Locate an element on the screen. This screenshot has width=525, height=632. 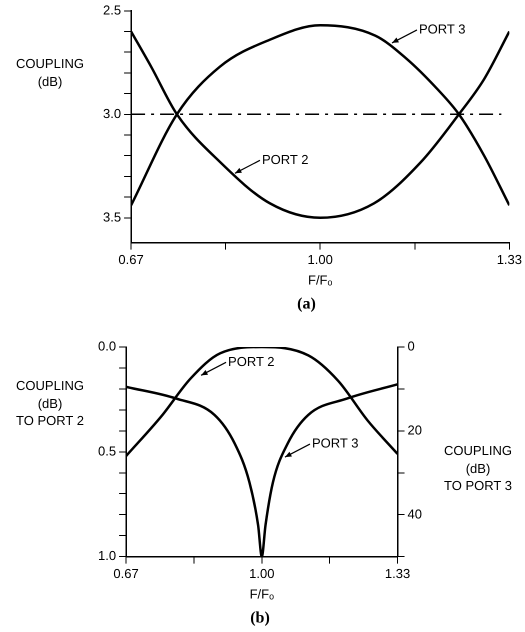
text: (b) is located at coordinates (260, 618).